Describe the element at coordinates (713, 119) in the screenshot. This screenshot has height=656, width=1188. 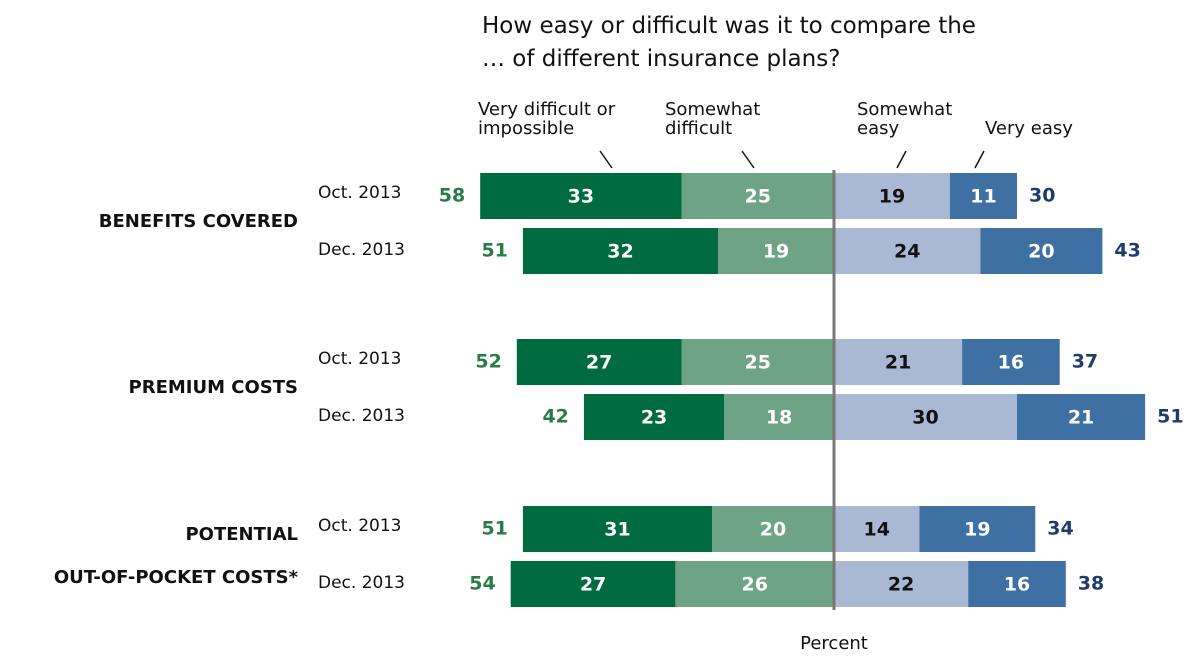
I see `legend-label: Somewhat difficult` at that location.